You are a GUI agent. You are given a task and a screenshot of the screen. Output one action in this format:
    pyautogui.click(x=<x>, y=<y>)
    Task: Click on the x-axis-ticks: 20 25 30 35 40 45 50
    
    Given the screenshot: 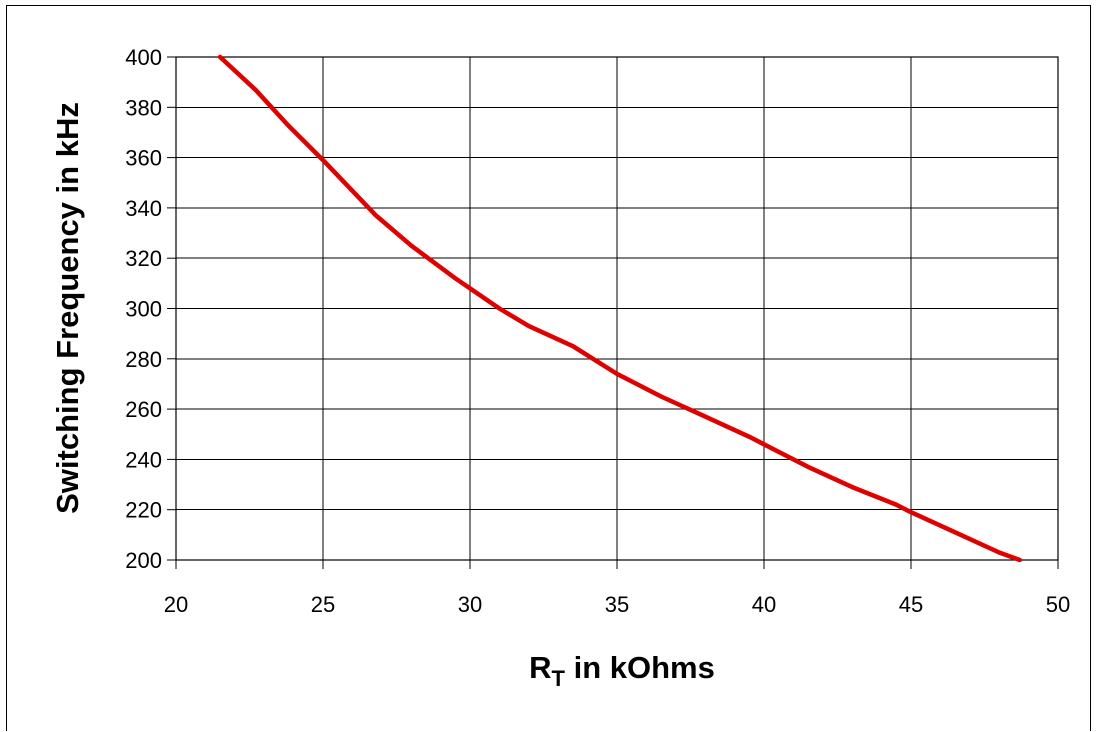 What is the action you would take?
    pyautogui.click(x=617, y=588)
    